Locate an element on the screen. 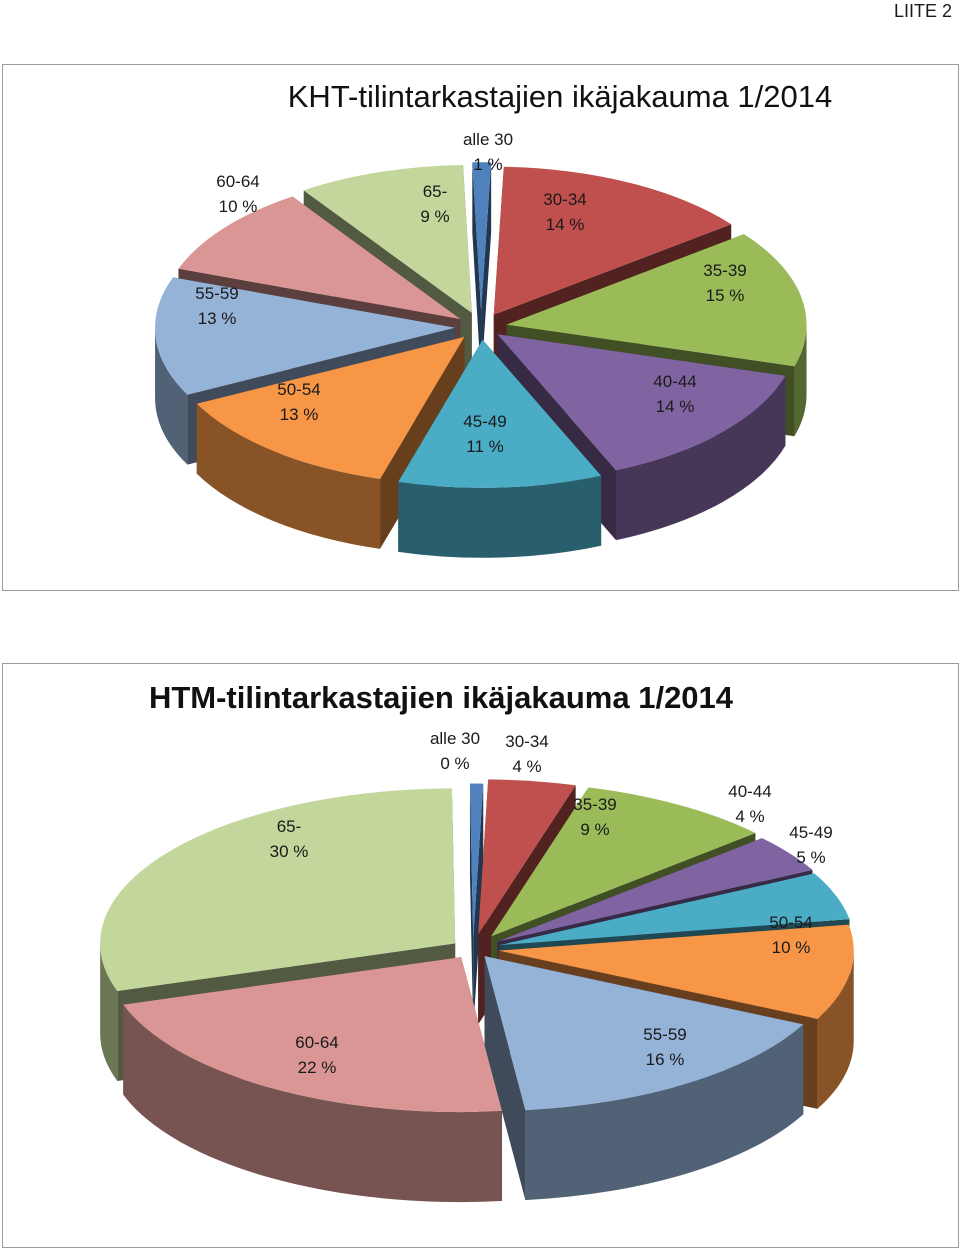 The width and height of the screenshot is (960, 1250). slice-label-50-54: 50-54 13 % is located at coordinates (298, 402).